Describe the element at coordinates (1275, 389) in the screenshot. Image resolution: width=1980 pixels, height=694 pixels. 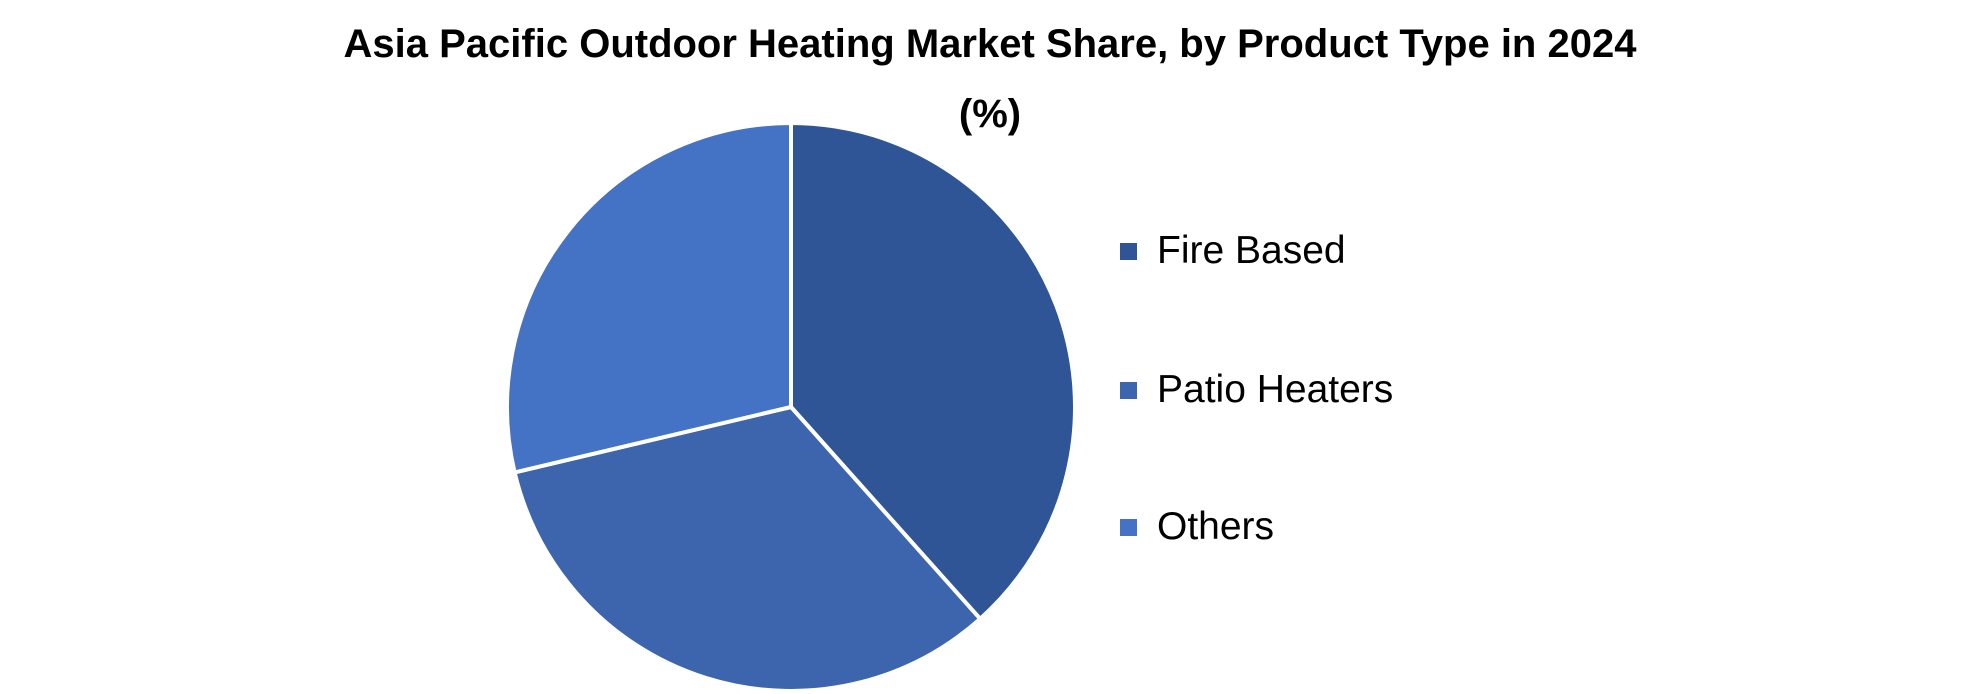
I see `legend-label: Patio Heaters` at that location.